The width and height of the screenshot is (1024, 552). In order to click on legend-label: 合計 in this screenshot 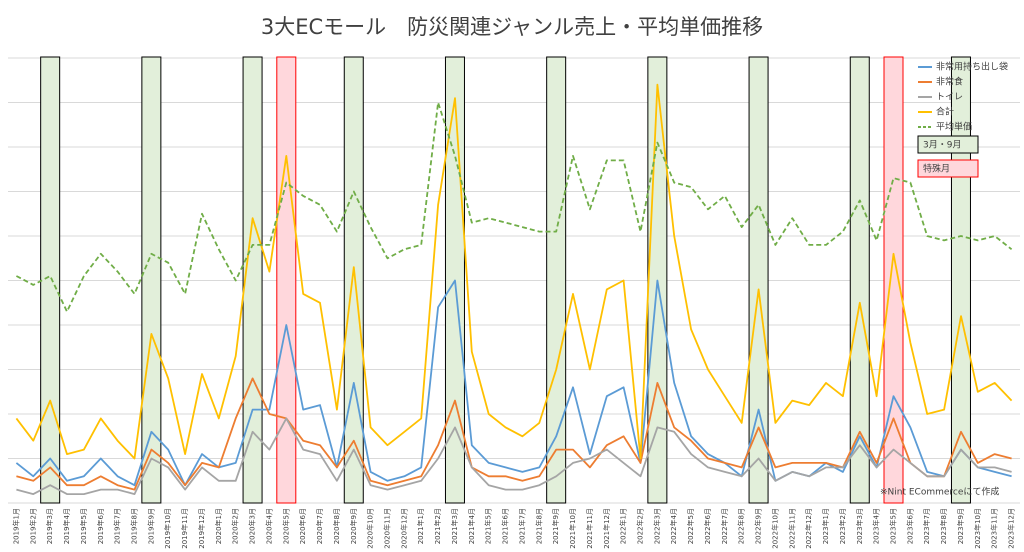, I will do `click(945, 112)`.